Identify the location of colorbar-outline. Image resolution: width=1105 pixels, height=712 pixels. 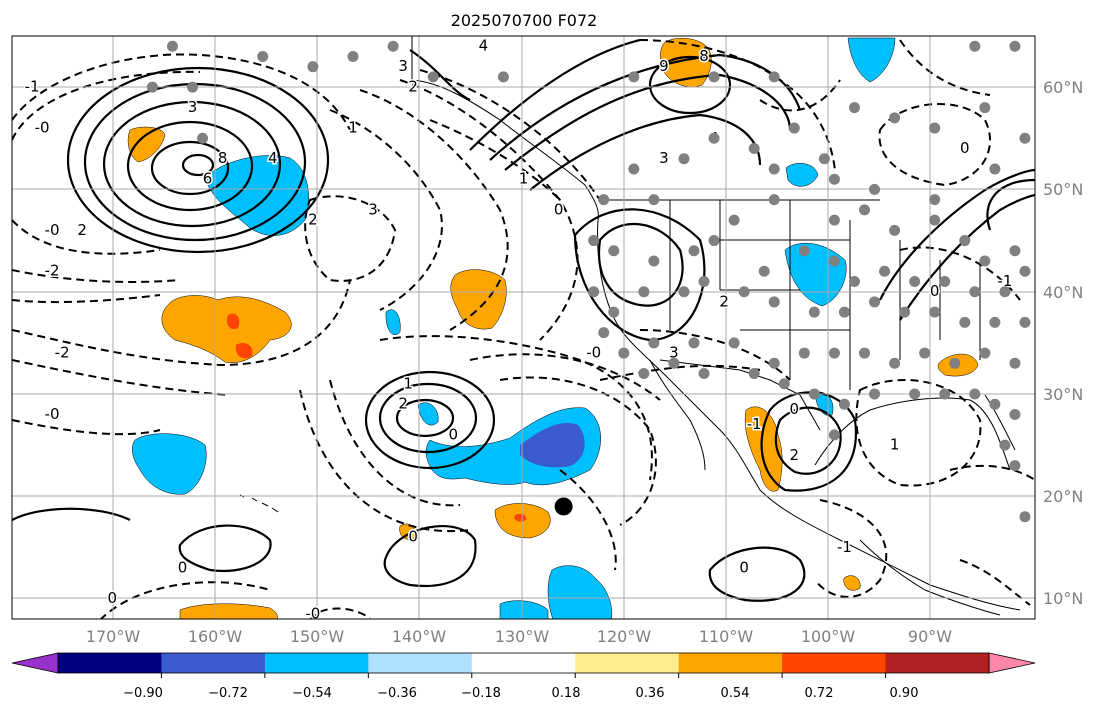
(523, 663).